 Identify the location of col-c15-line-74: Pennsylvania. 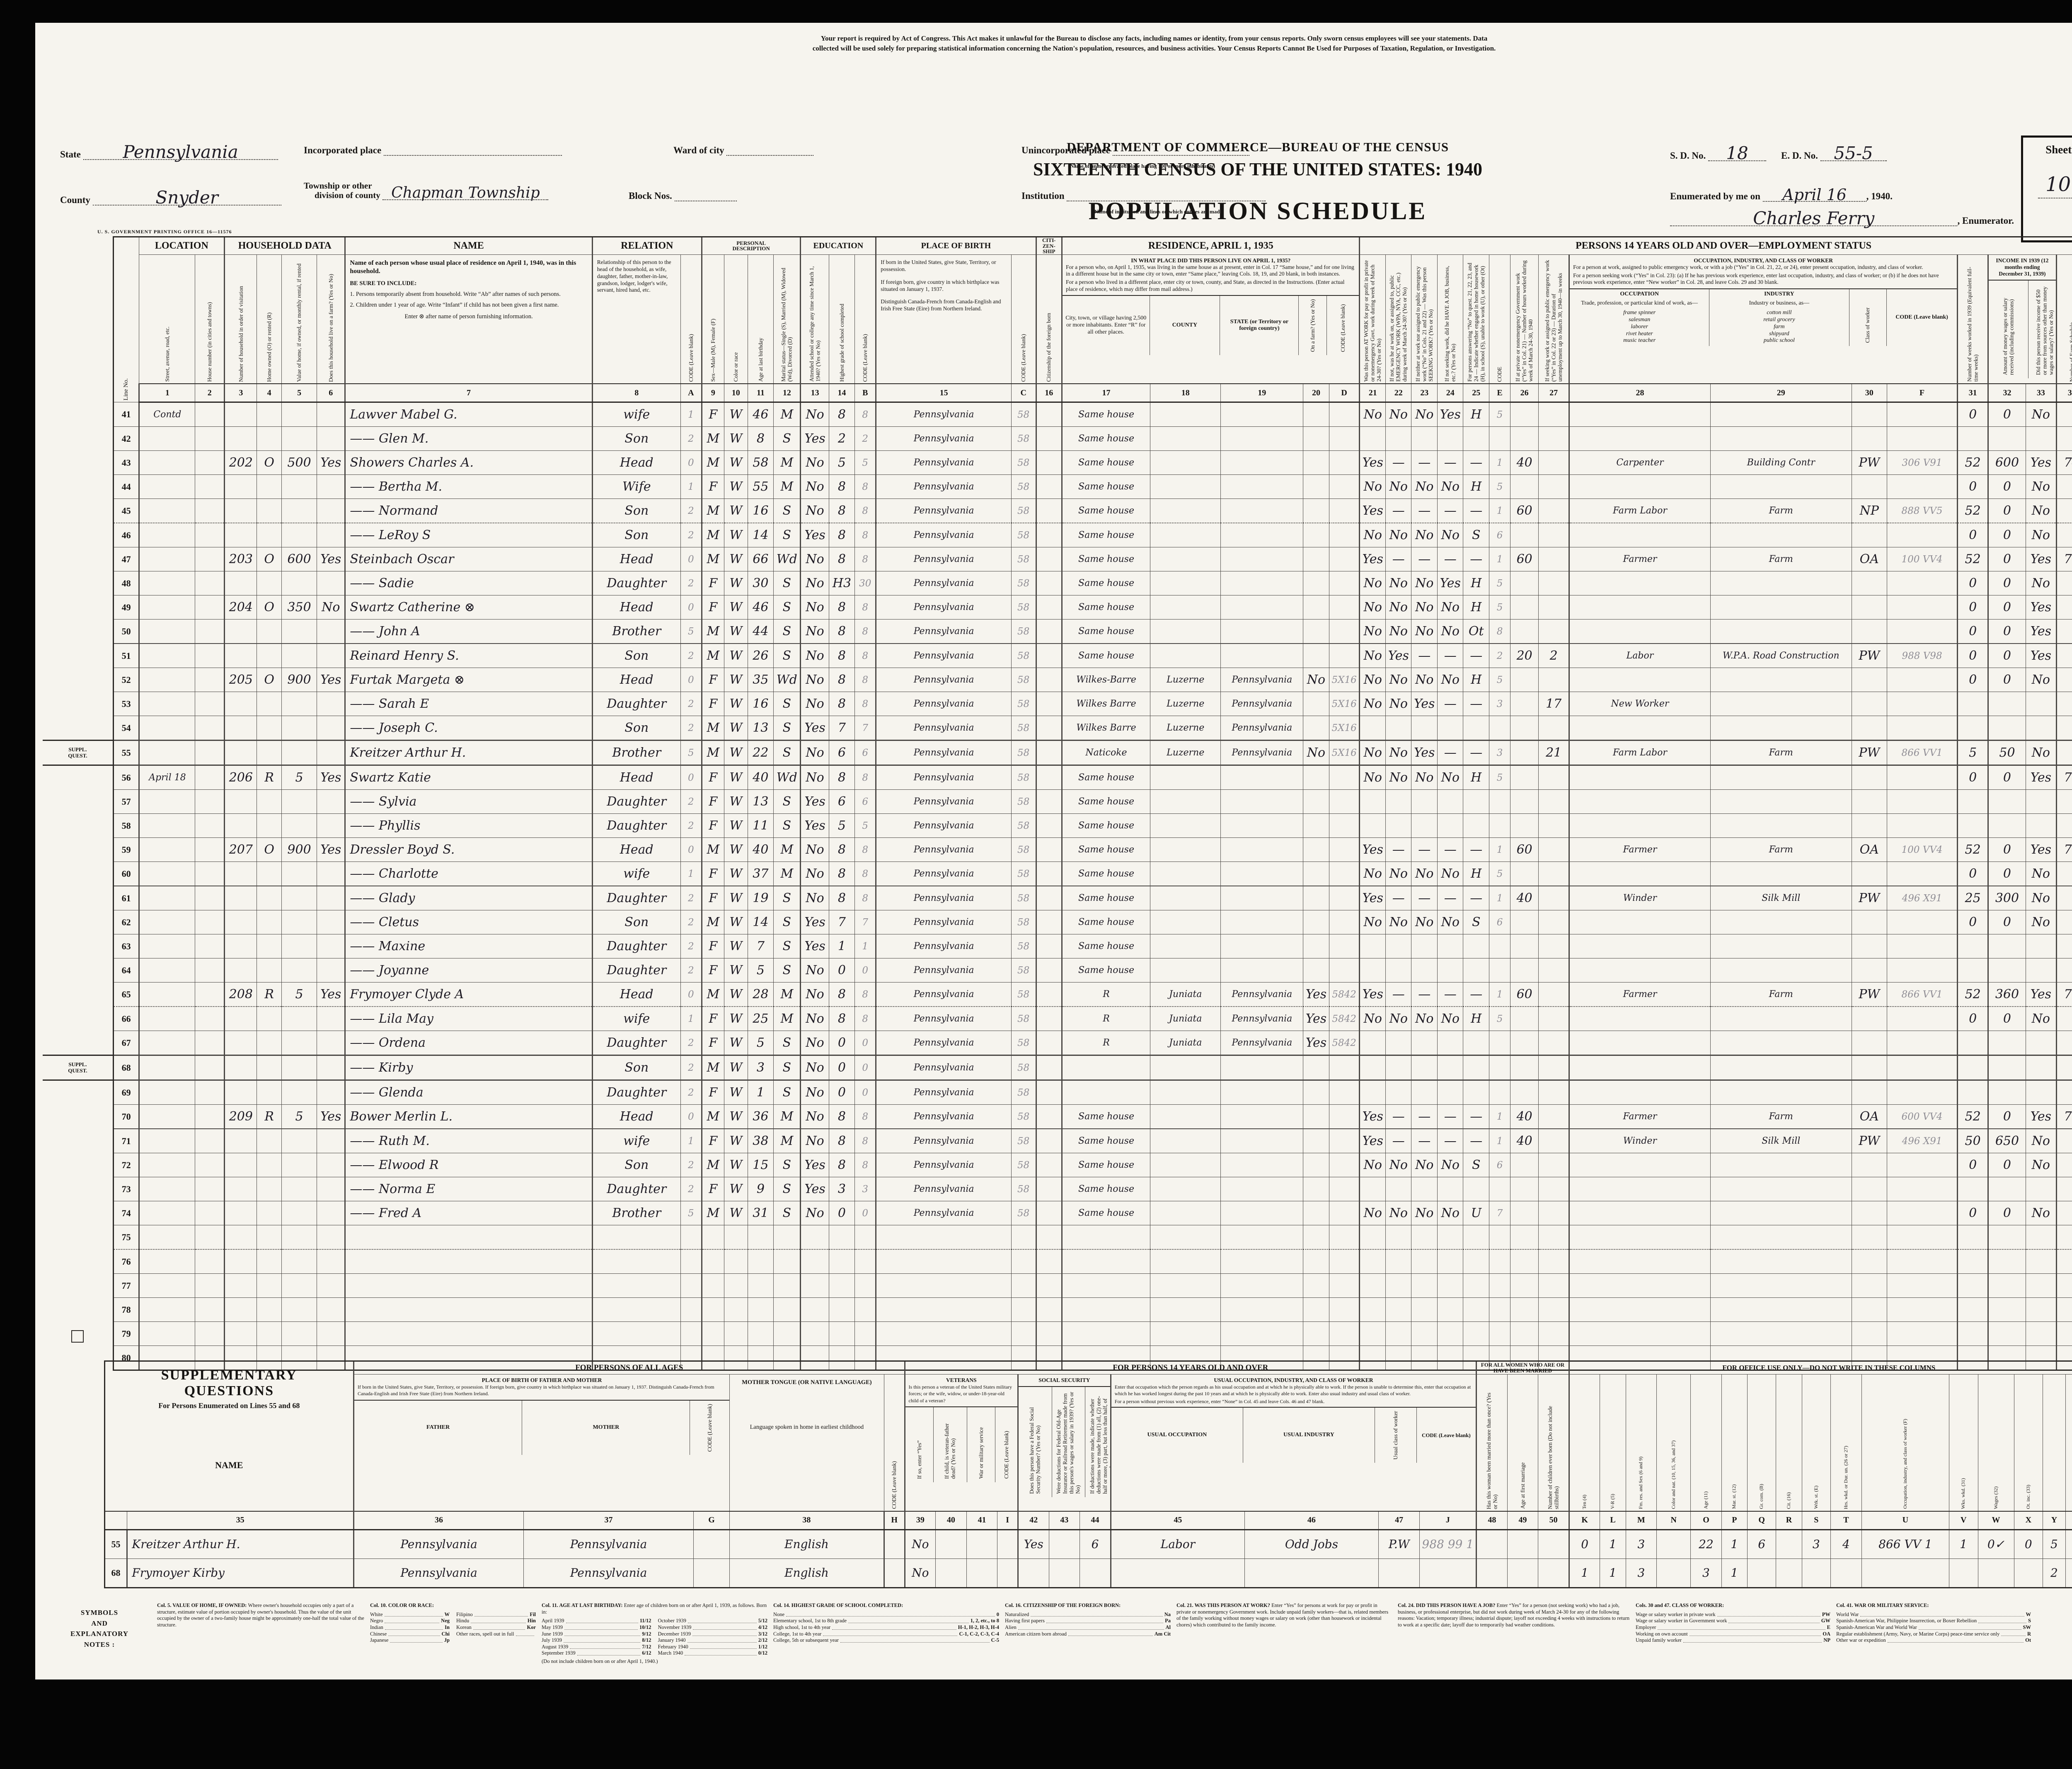
(943, 1213).